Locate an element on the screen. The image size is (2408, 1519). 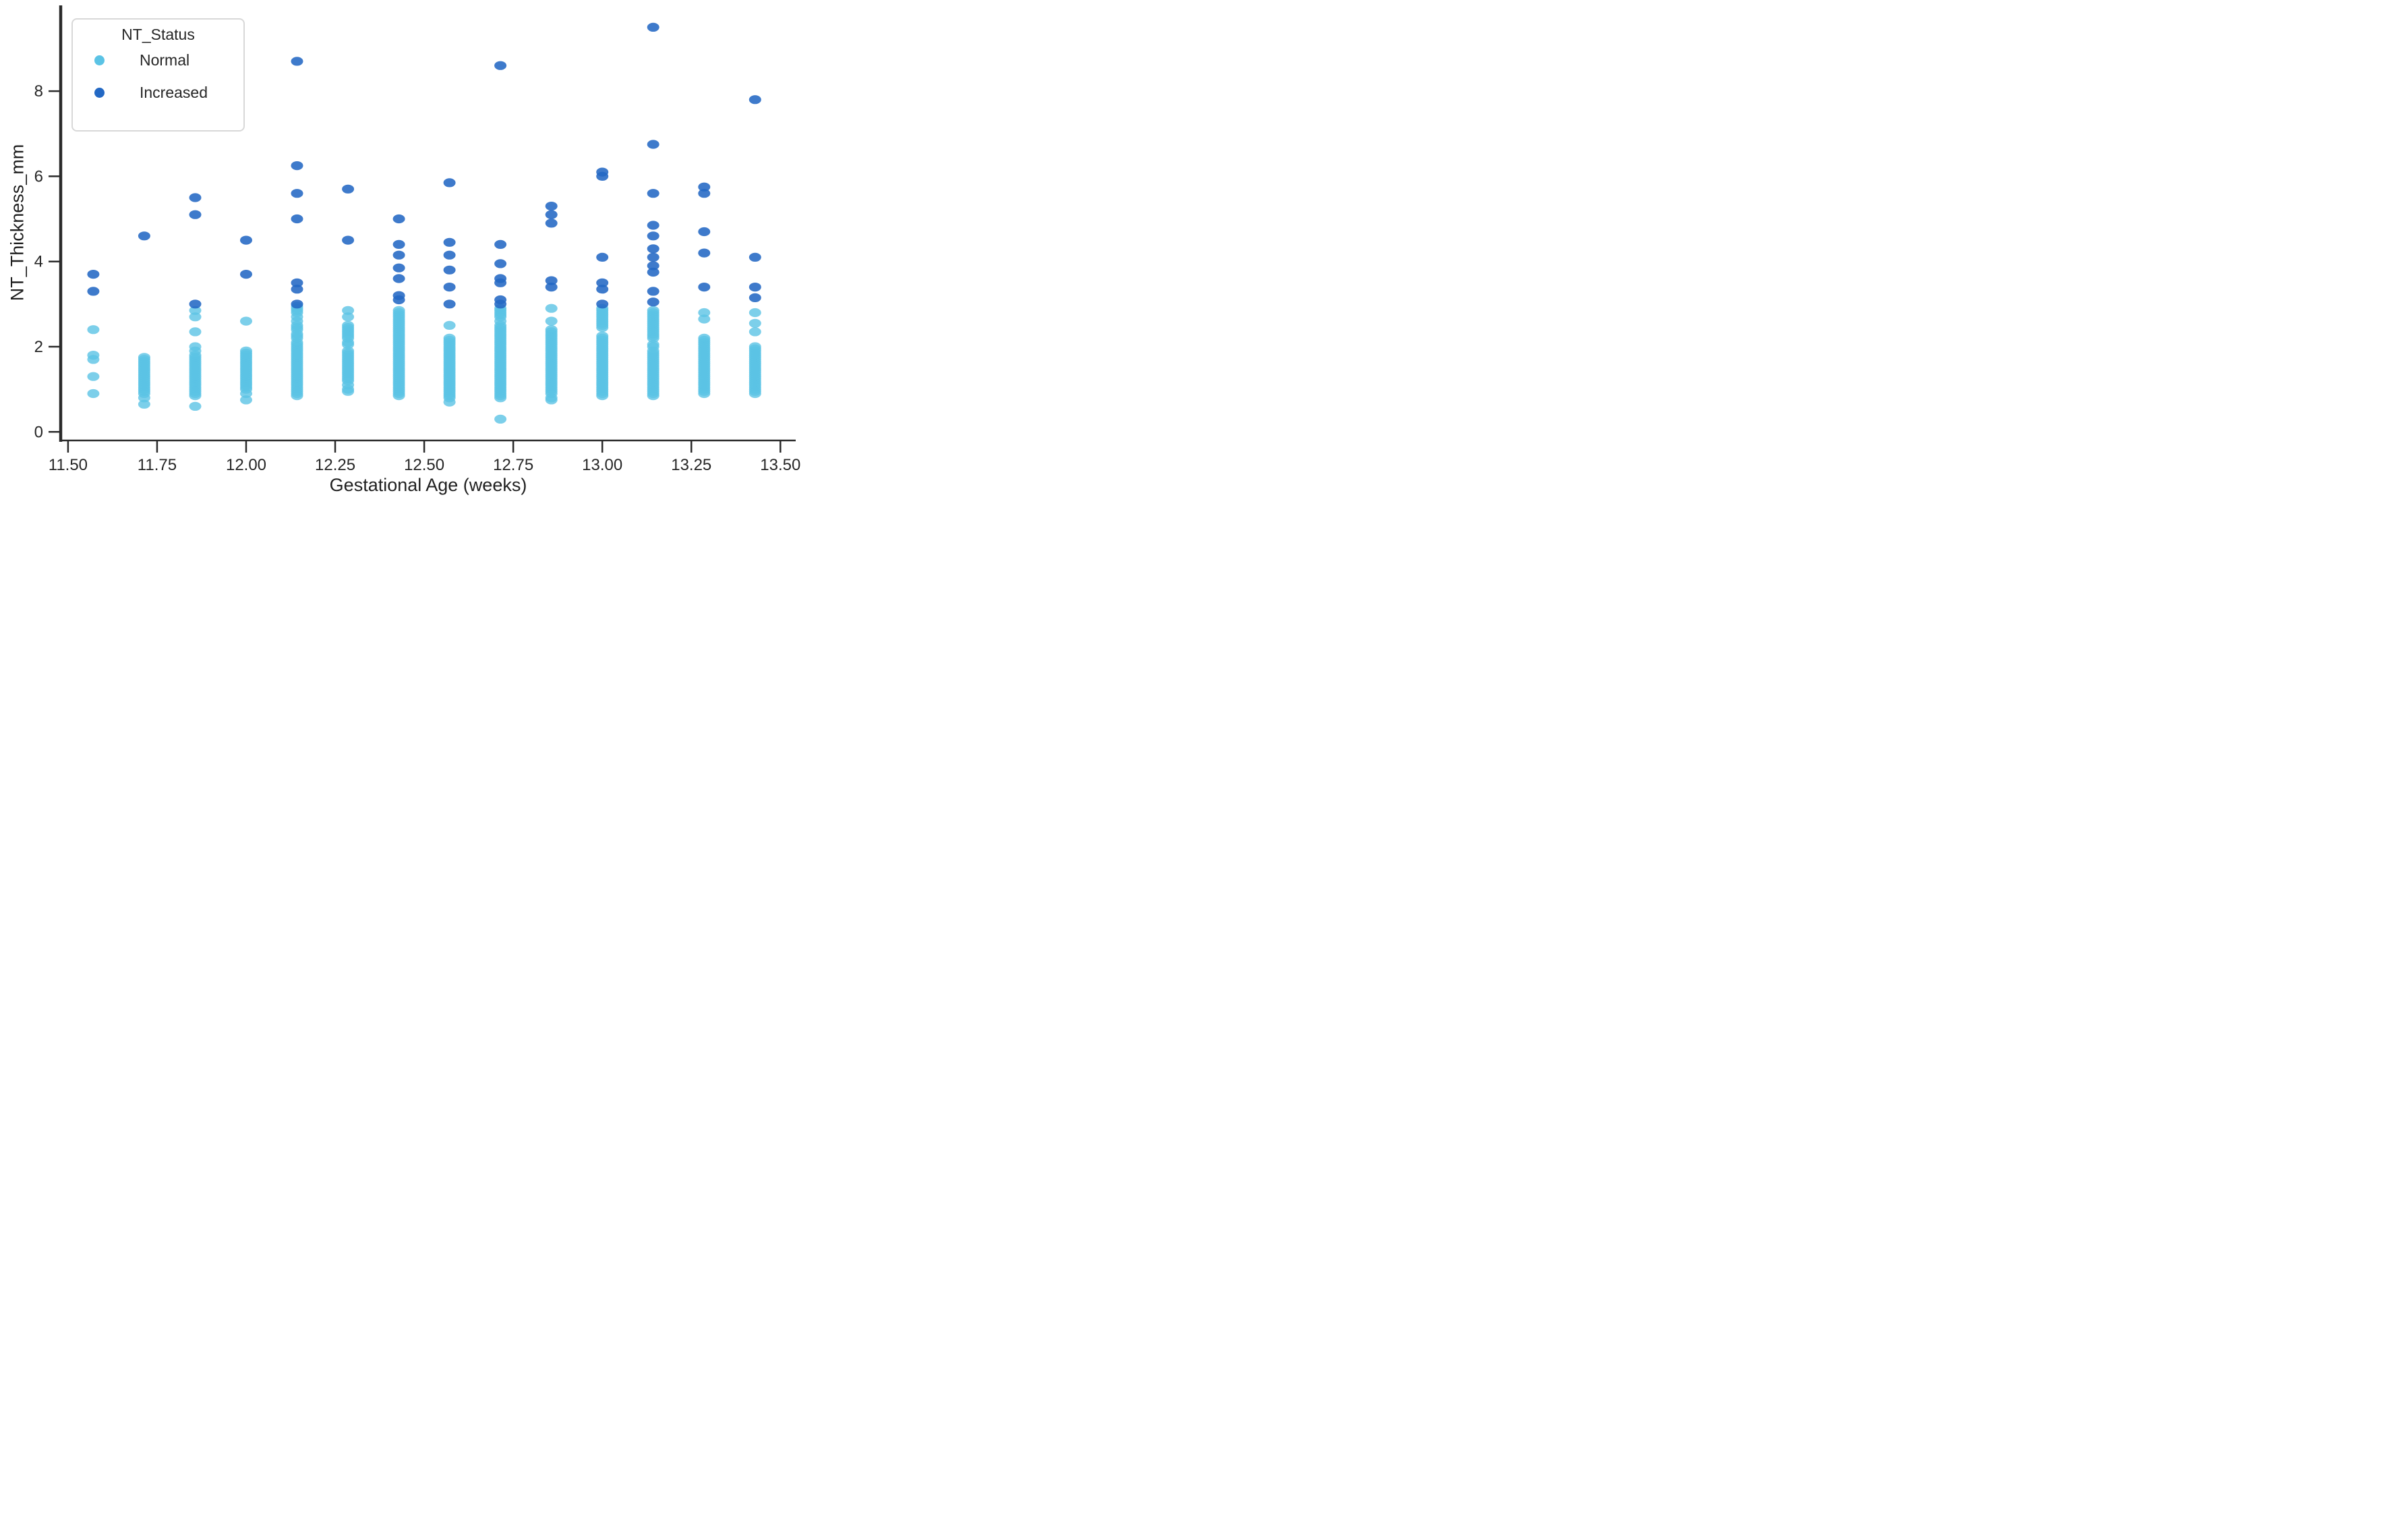
legend-item-increased: Increased is located at coordinates (158, 92).